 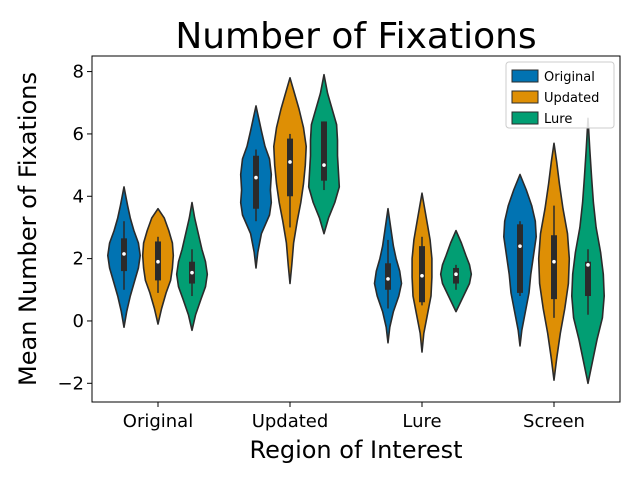 What do you see at coordinates (569, 77) in the screenshot?
I see `legend-label-original: Original` at bounding box center [569, 77].